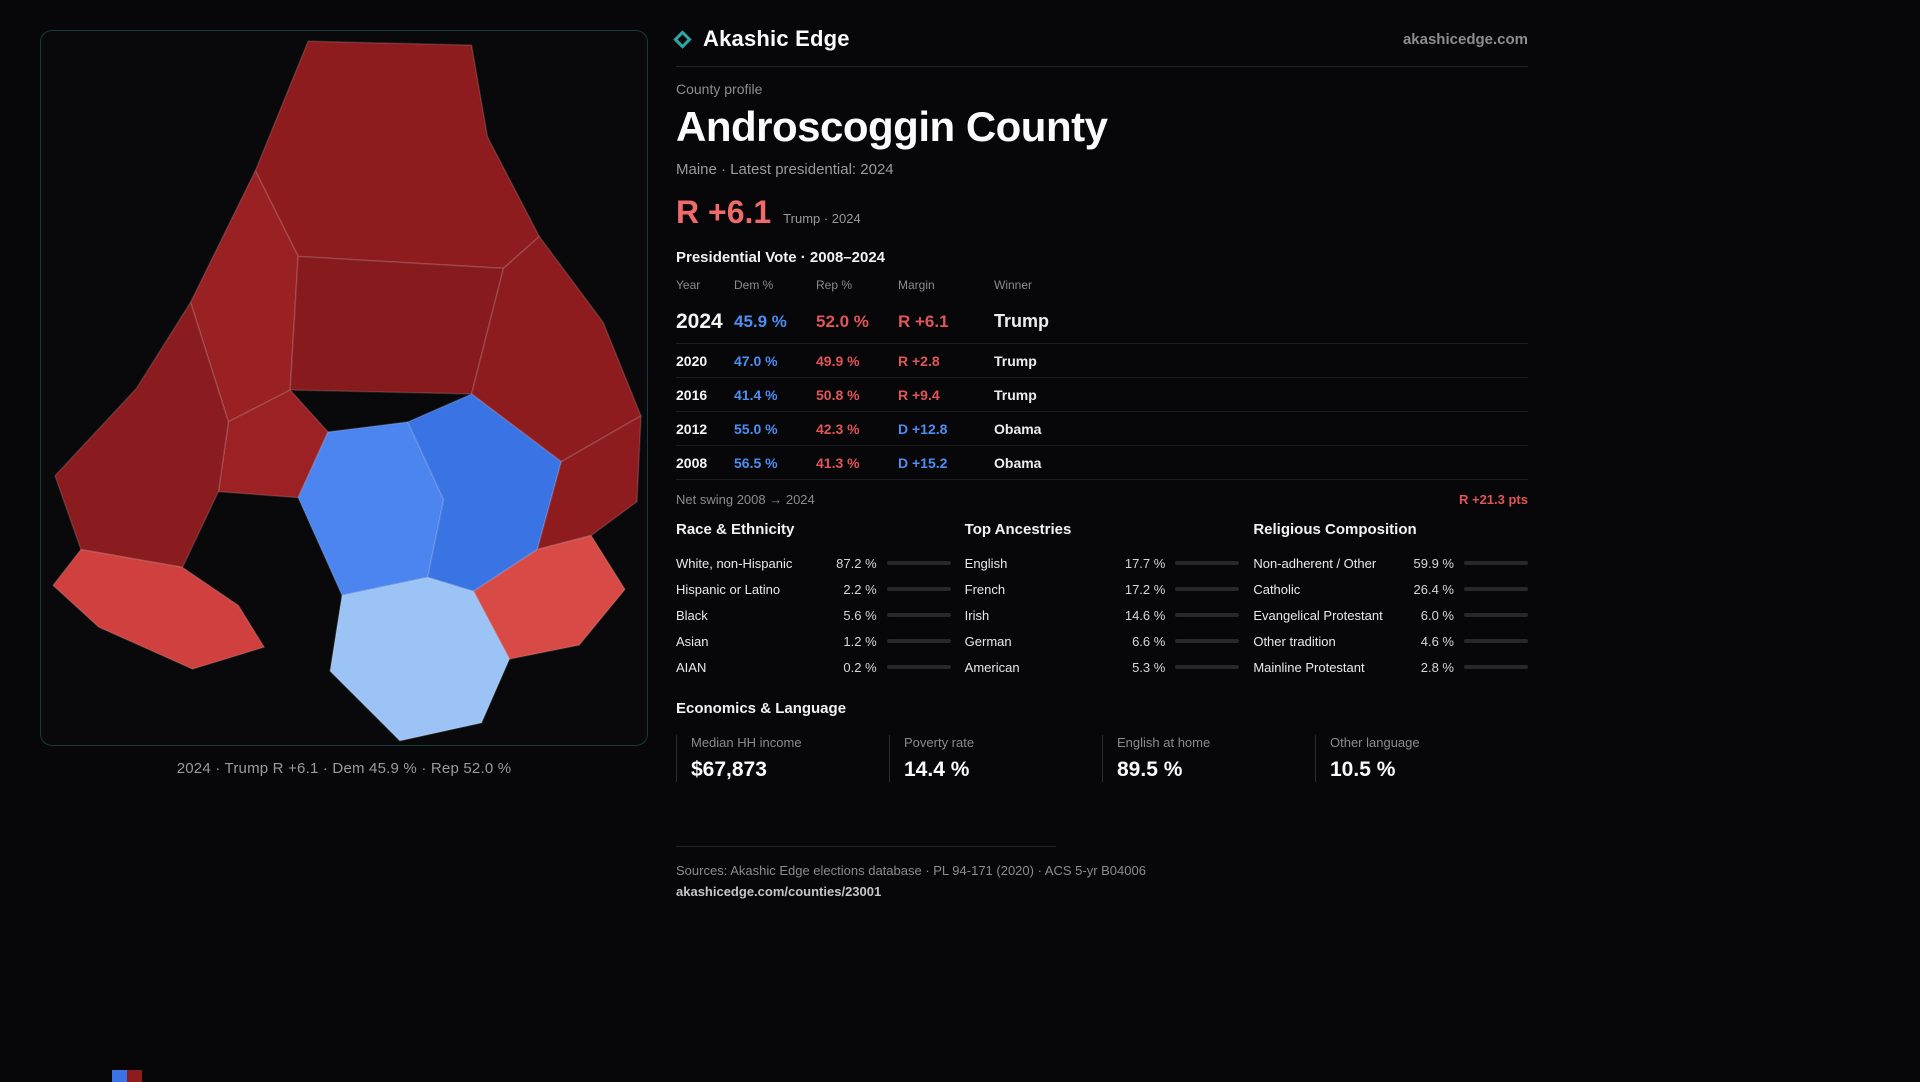 This screenshot has height=1082, width=1920. I want to click on headline-stat: R +6.1 Trump · 2024, so click(1102, 212).